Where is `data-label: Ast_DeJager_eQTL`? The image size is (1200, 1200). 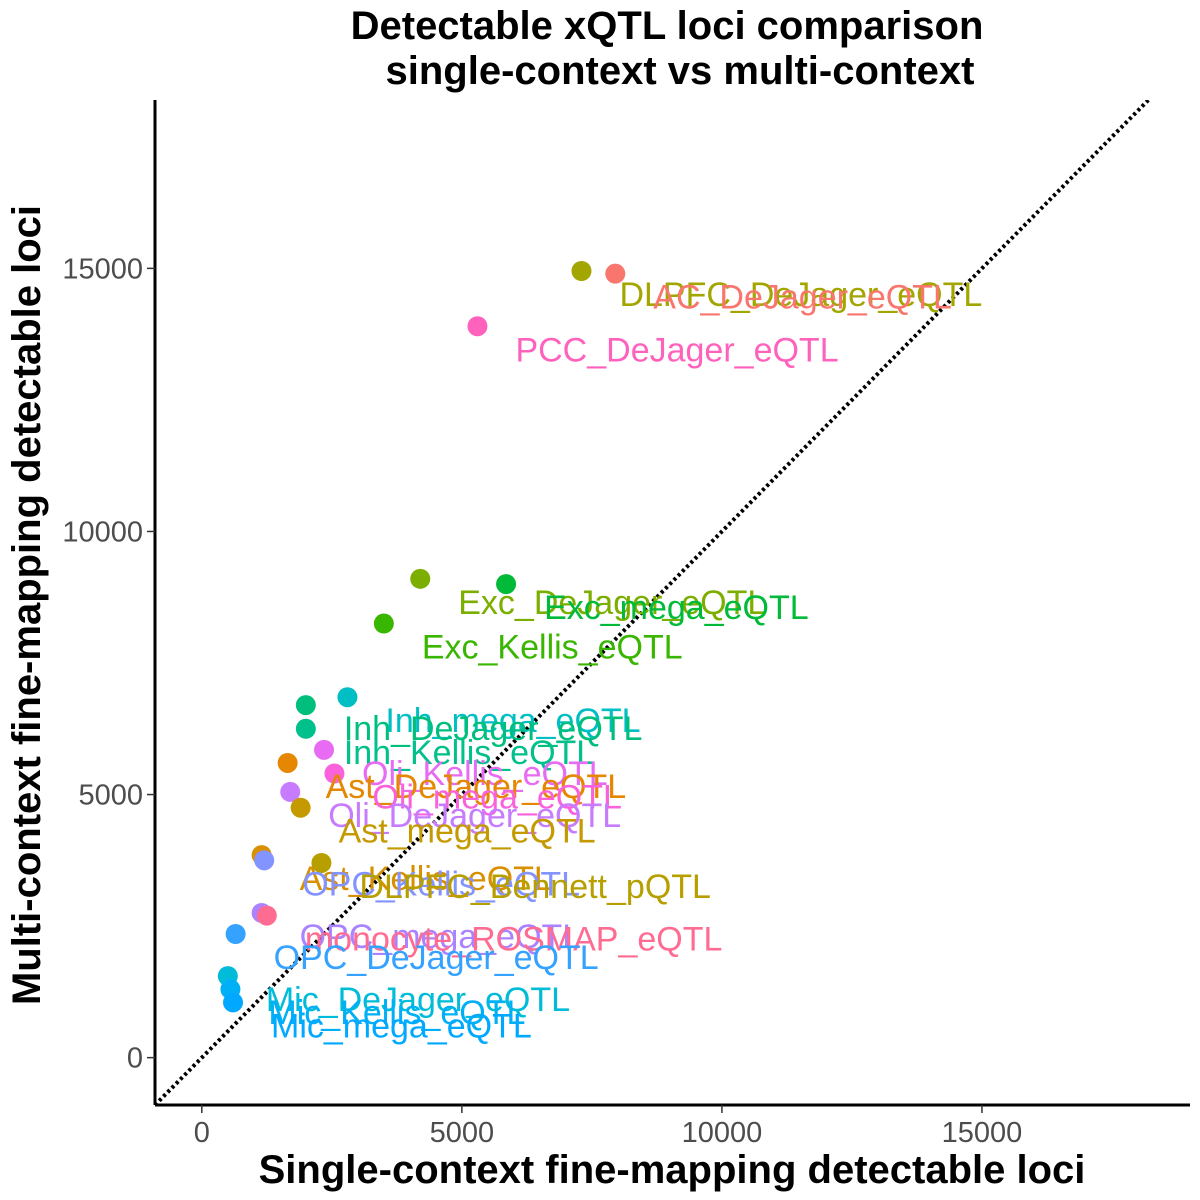 data-label: Ast_DeJager_eQTL is located at coordinates (476, 787).